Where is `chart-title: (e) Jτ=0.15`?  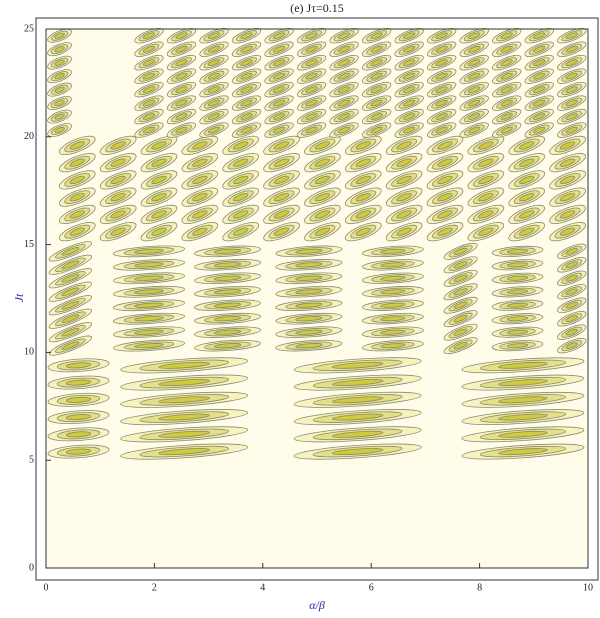
chart-title: (e) Jτ=0.15 is located at coordinates (317, 8).